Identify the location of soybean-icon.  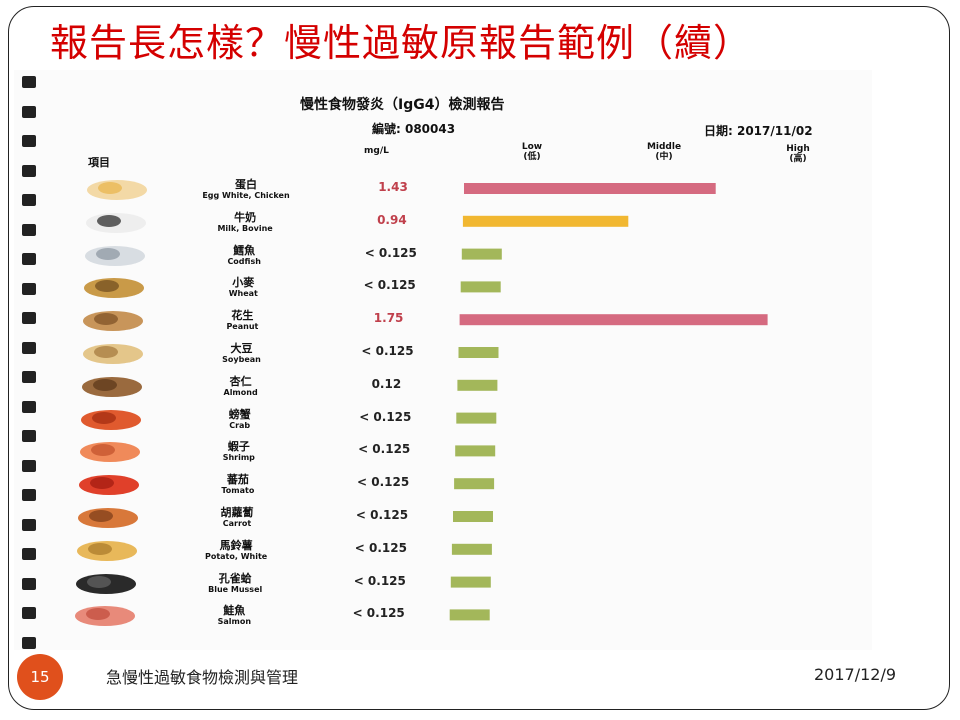
(113, 353).